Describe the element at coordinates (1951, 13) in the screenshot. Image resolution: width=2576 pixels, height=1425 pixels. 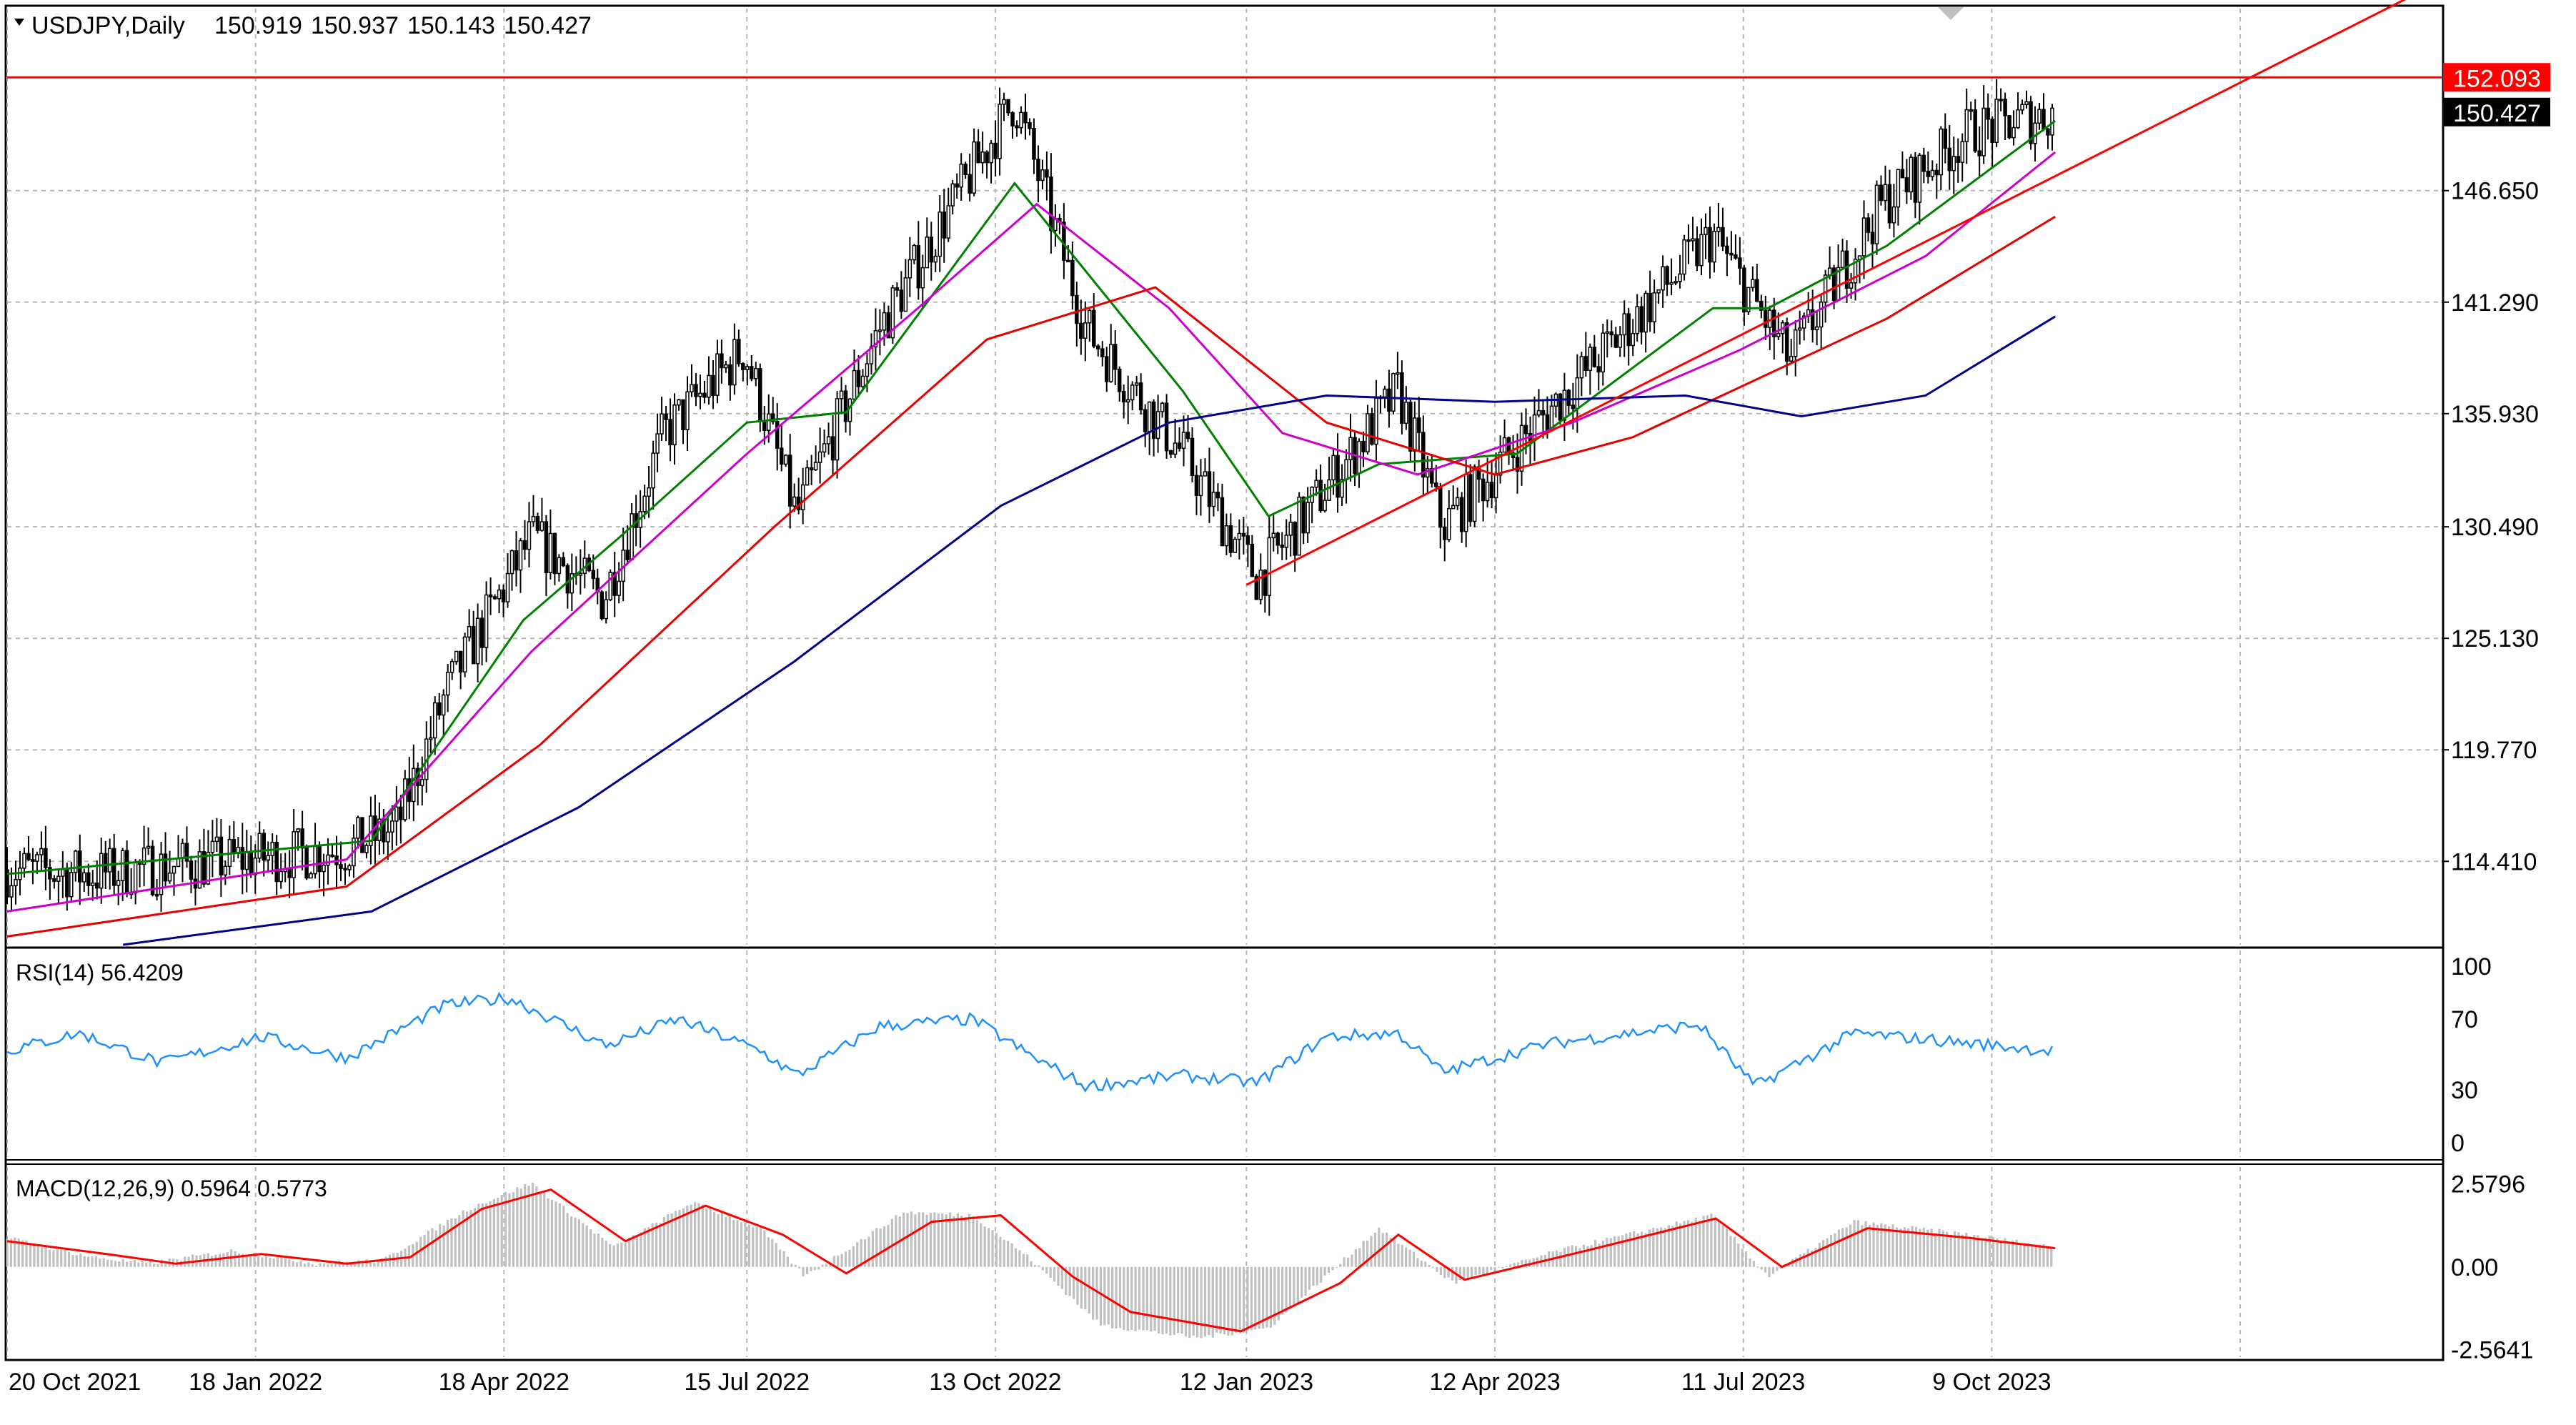
I see `shift-marker-icon` at that location.